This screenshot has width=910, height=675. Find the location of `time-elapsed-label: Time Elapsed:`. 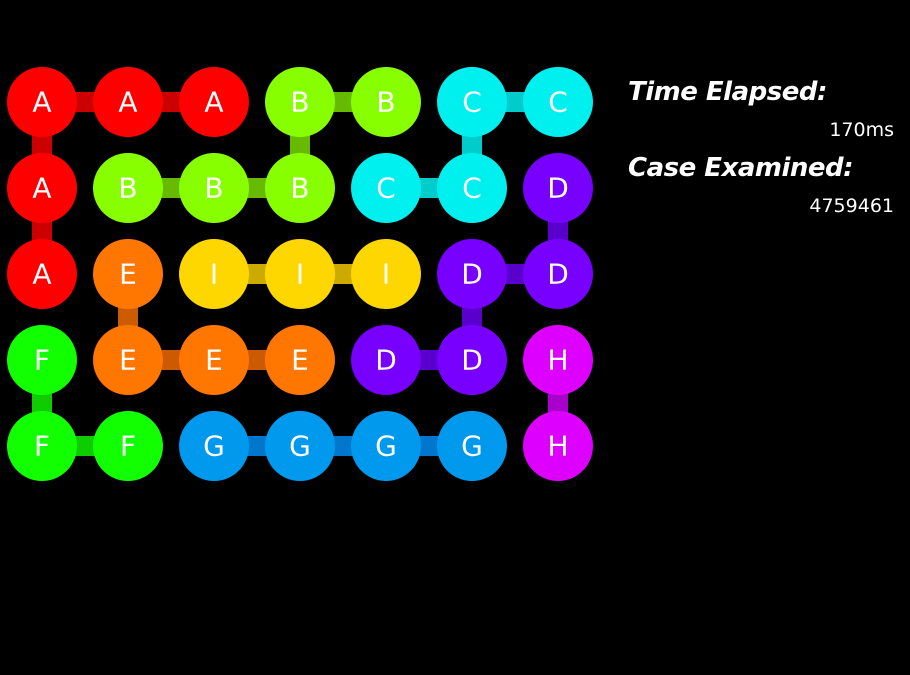

time-elapsed-label: Time Elapsed: is located at coordinates (727, 92).